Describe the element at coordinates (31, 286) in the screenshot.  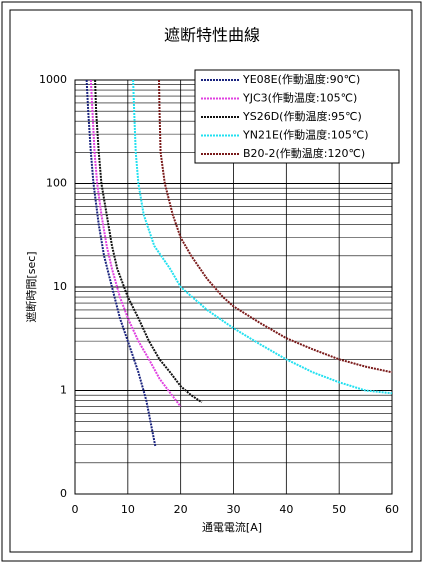
I see `y-axis-label: 遮断時間[sec]` at that location.